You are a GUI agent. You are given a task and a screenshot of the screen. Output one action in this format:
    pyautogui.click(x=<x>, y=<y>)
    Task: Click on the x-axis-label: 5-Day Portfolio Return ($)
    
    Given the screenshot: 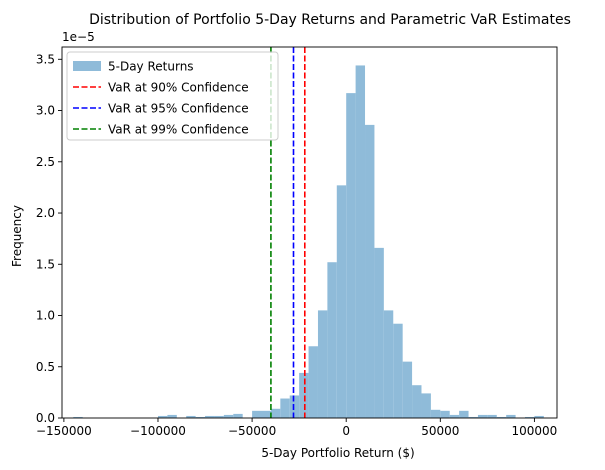 What is the action you would take?
    pyautogui.click(x=337, y=453)
    